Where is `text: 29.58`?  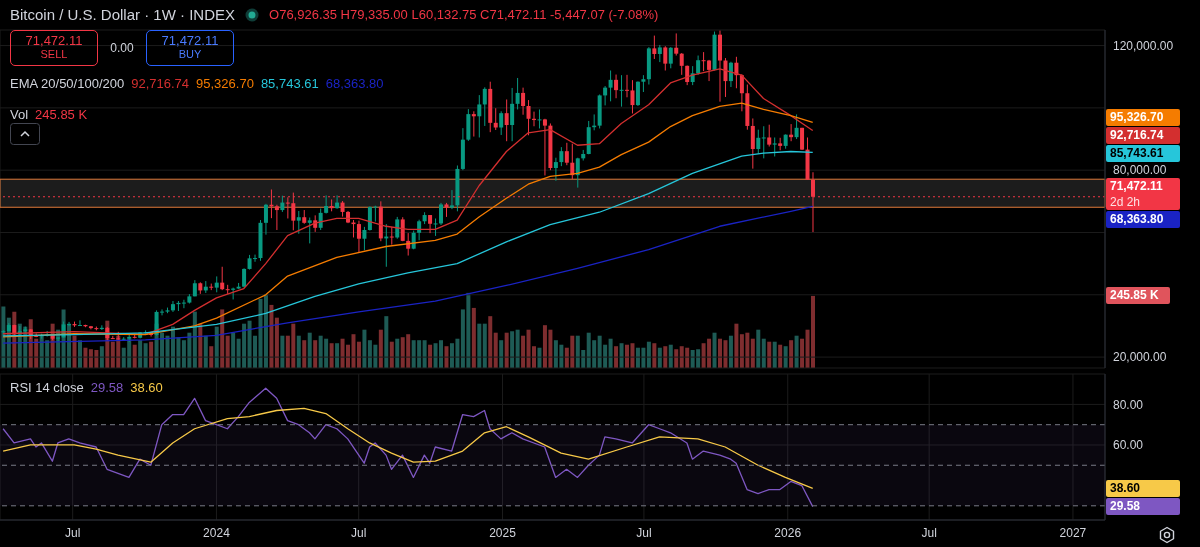
text: 29.58 is located at coordinates (1125, 506).